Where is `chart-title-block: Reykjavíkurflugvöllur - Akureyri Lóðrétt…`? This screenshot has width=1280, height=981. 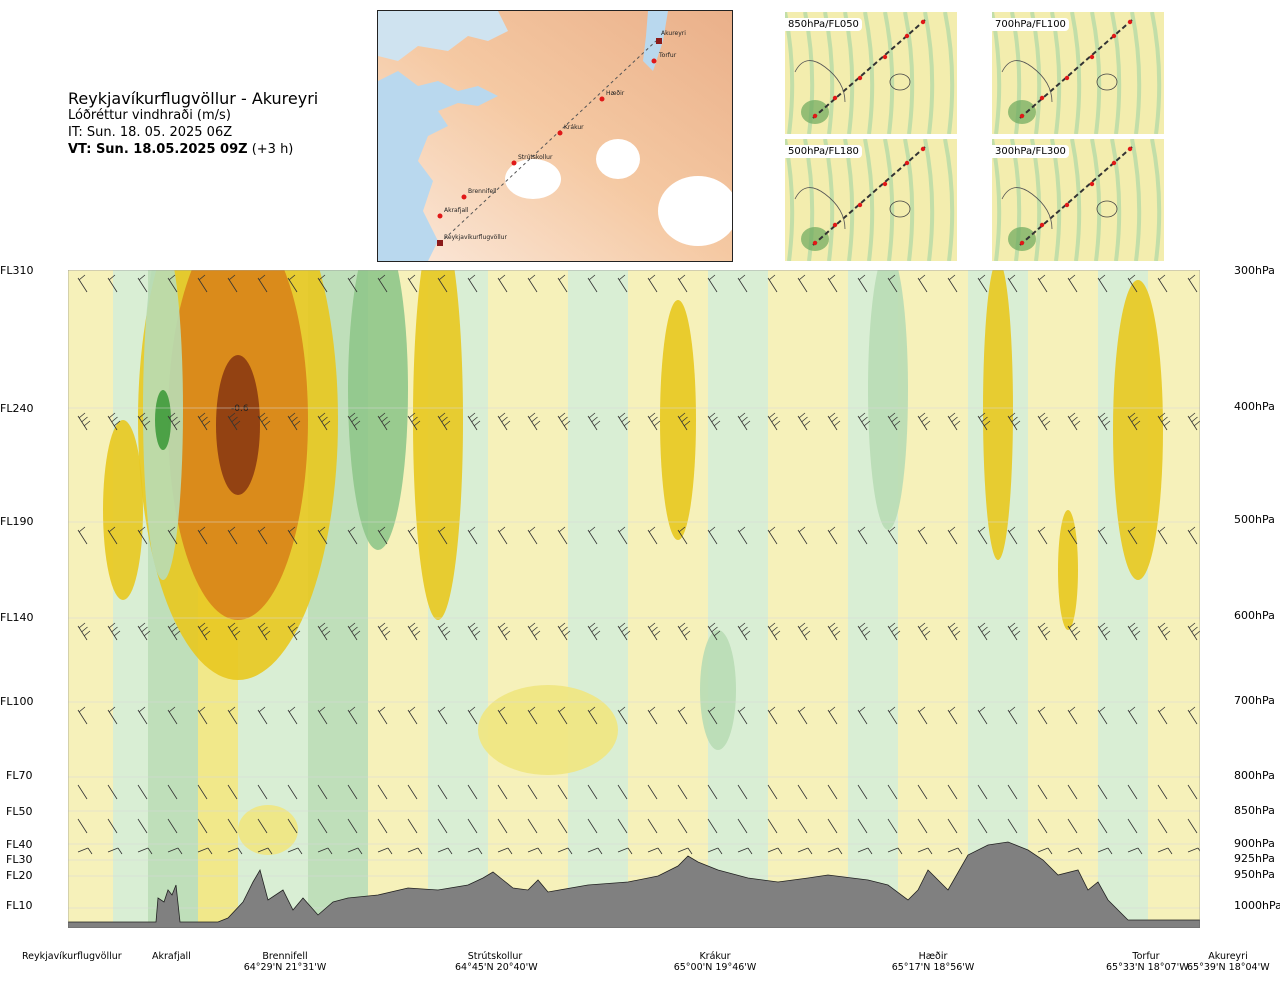 chart-title-block: Reykjavíkurflugvöllur - Akureyri Lóðrétt… is located at coordinates (193, 124).